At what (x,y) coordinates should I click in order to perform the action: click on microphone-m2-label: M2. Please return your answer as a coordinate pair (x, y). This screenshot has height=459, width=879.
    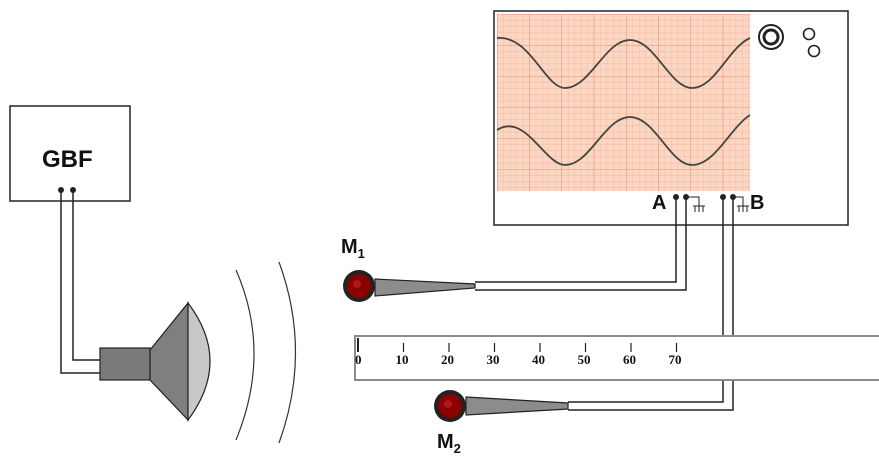
    Looking at the image, I should click on (449, 443).